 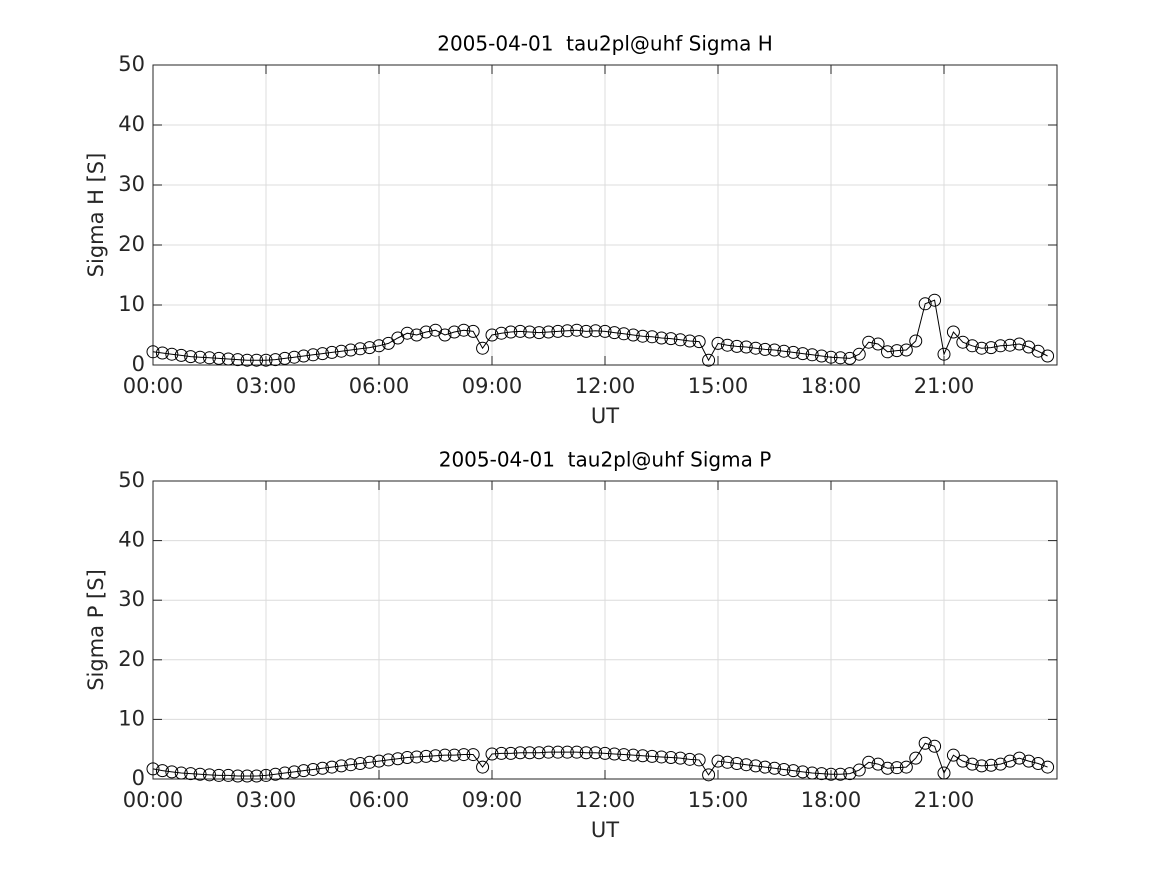 What do you see at coordinates (605, 460) in the screenshot?
I see `chart-title: 2005-04-01 tau2pl@uhf Sigma P` at bounding box center [605, 460].